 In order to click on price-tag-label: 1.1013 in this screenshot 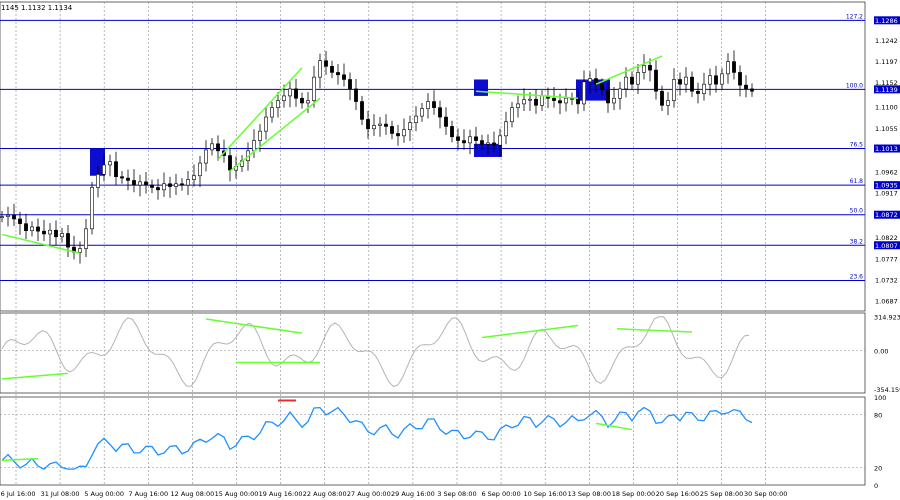, I will do `click(886, 149)`.